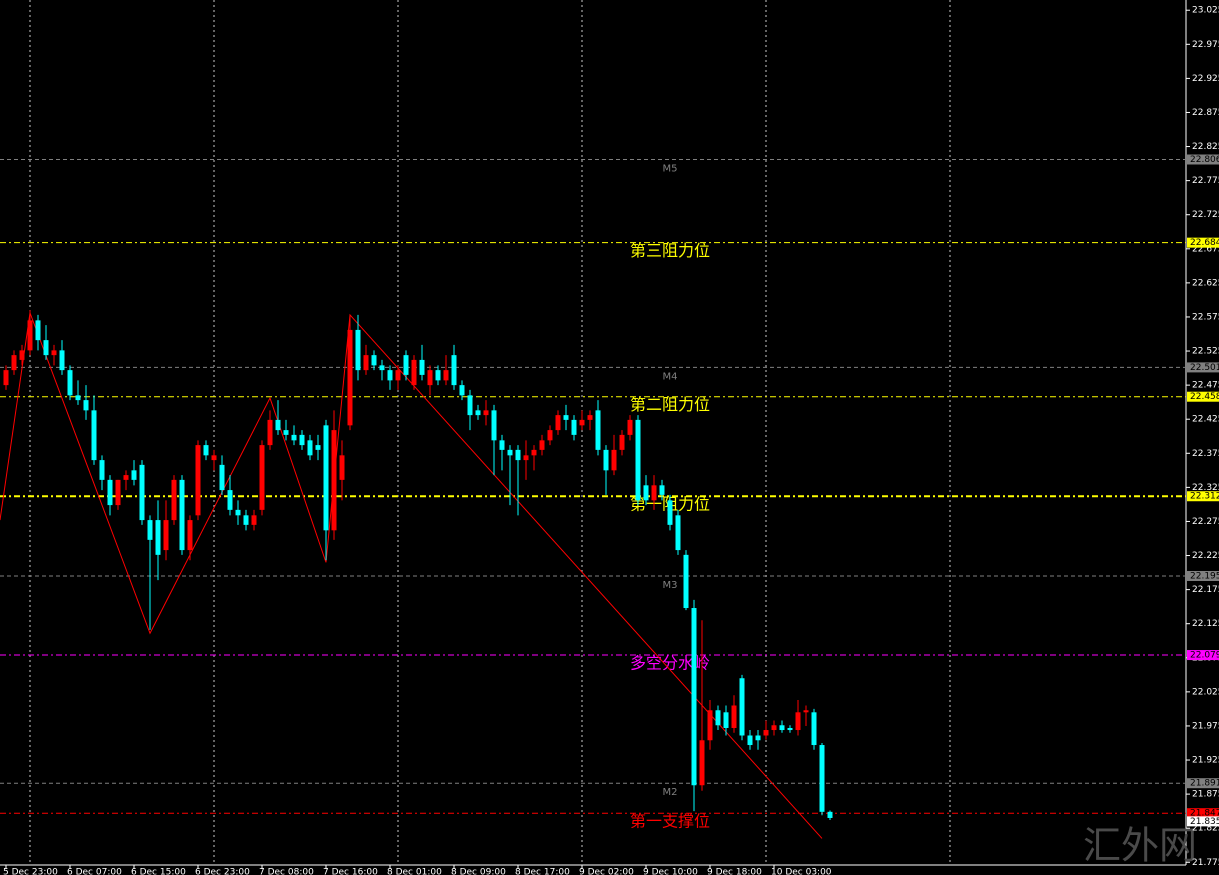 This screenshot has height=875, width=1219. Describe the element at coordinates (670, 404) in the screenshot. I see `level-label: 第二阻力位` at that location.